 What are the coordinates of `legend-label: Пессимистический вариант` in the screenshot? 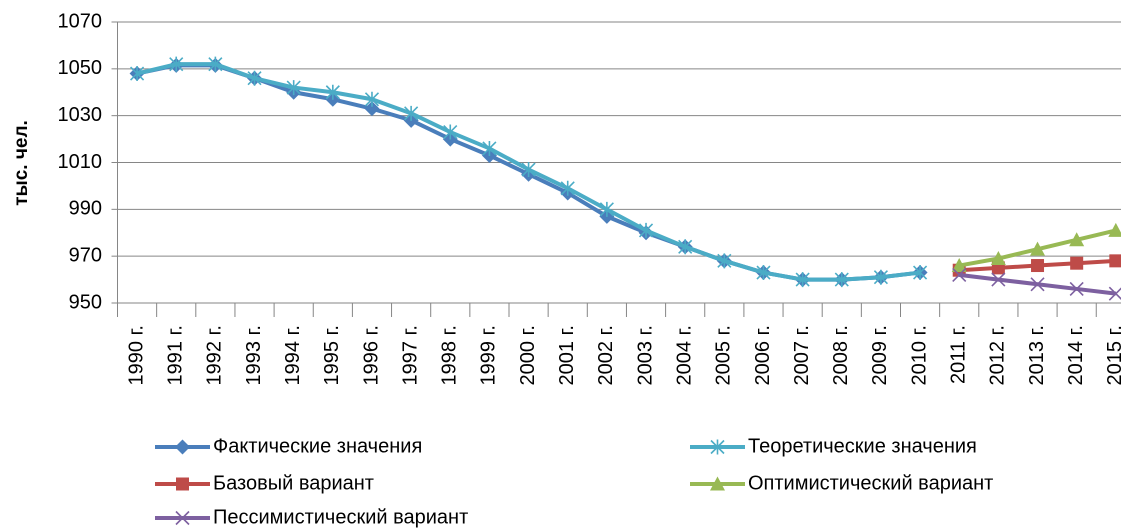 It's located at (340, 517).